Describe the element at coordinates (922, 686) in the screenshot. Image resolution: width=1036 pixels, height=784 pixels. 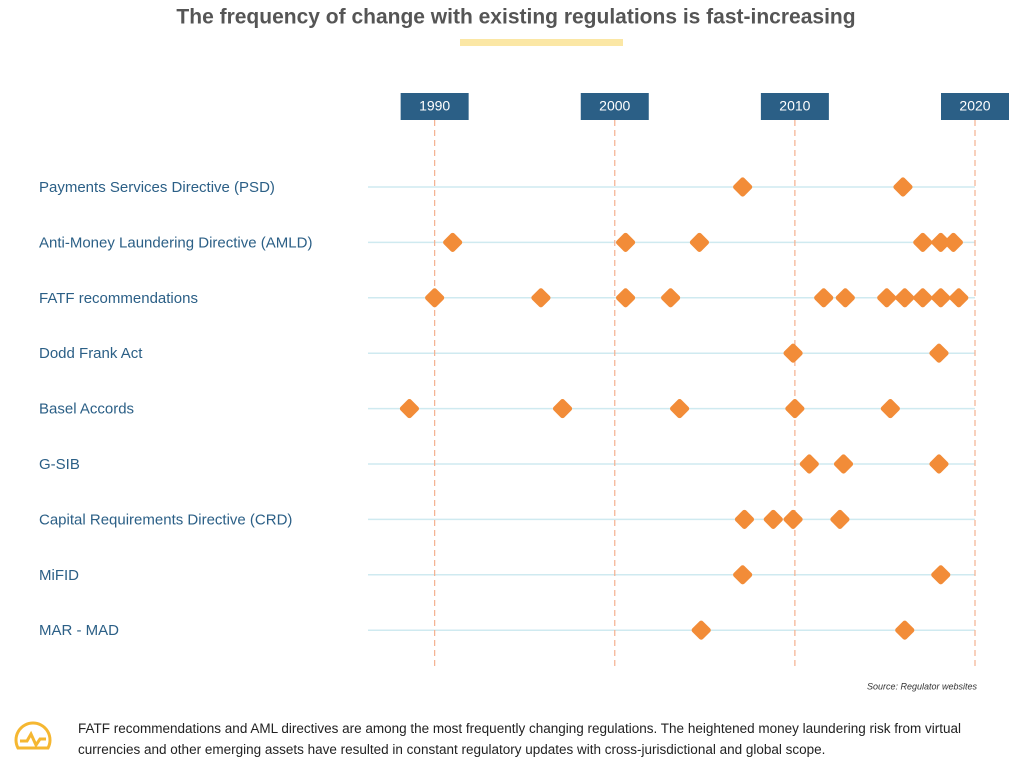
I see `source: Source: Regulator websites` at that location.